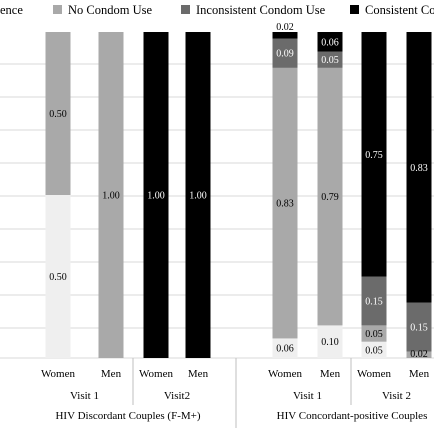 Image resolution: width=434 pixels, height=434 pixels. I want to click on bar-value-label: 0.09, so click(285, 54).